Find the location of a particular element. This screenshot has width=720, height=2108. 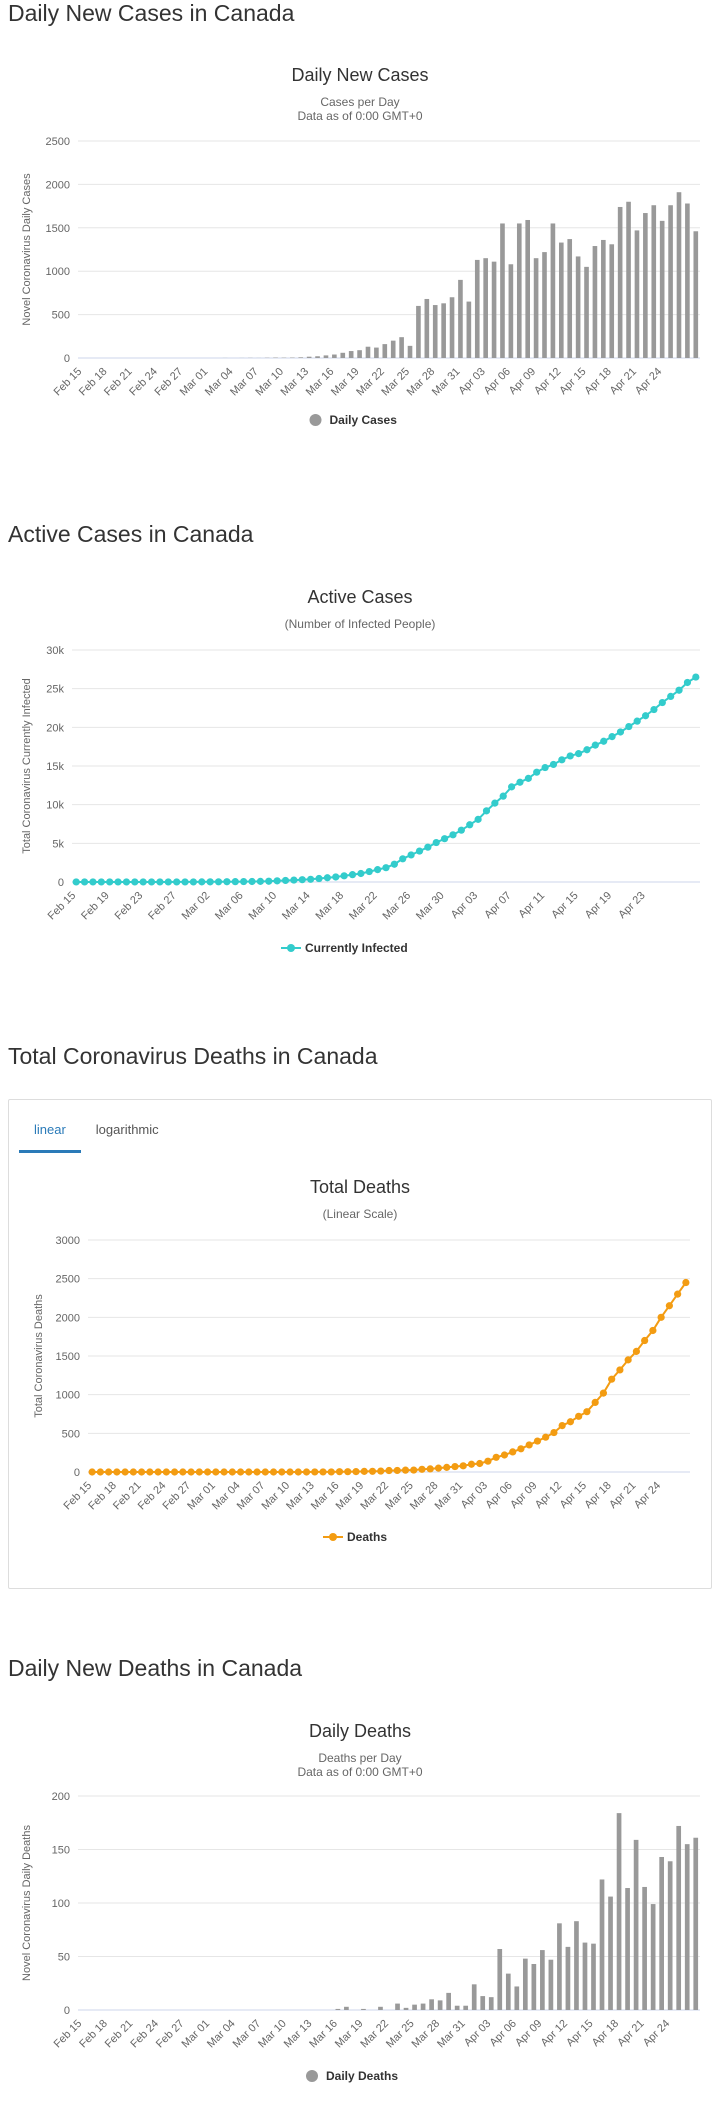

y-tick-label: 50 is located at coordinates (64, 1958).